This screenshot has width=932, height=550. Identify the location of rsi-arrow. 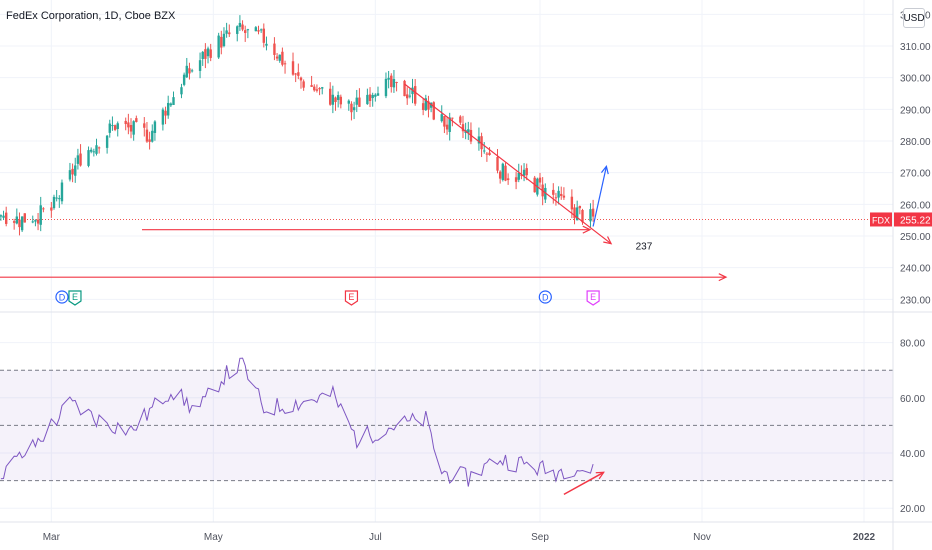
(584, 483).